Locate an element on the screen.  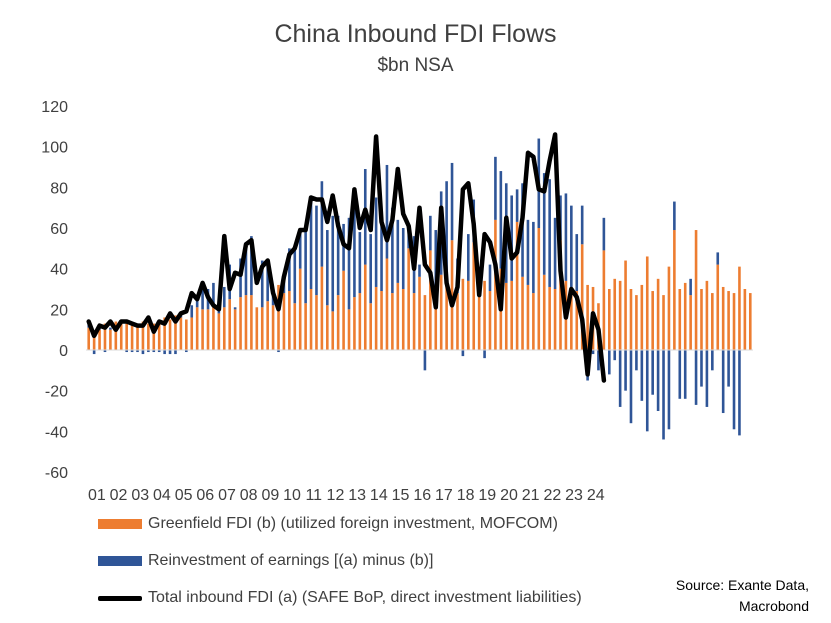
x-tick-label: 23 is located at coordinates (574, 493).